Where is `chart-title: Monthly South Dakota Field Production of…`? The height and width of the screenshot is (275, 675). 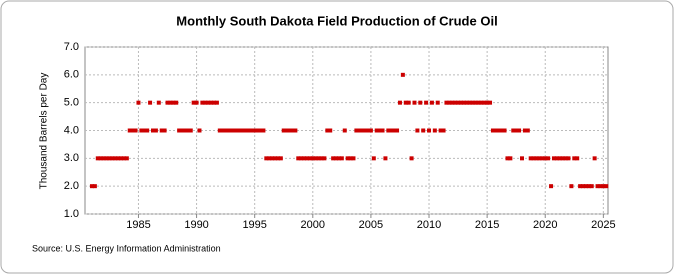 chart-title: Monthly South Dakota Field Production of… is located at coordinates (336, 20).